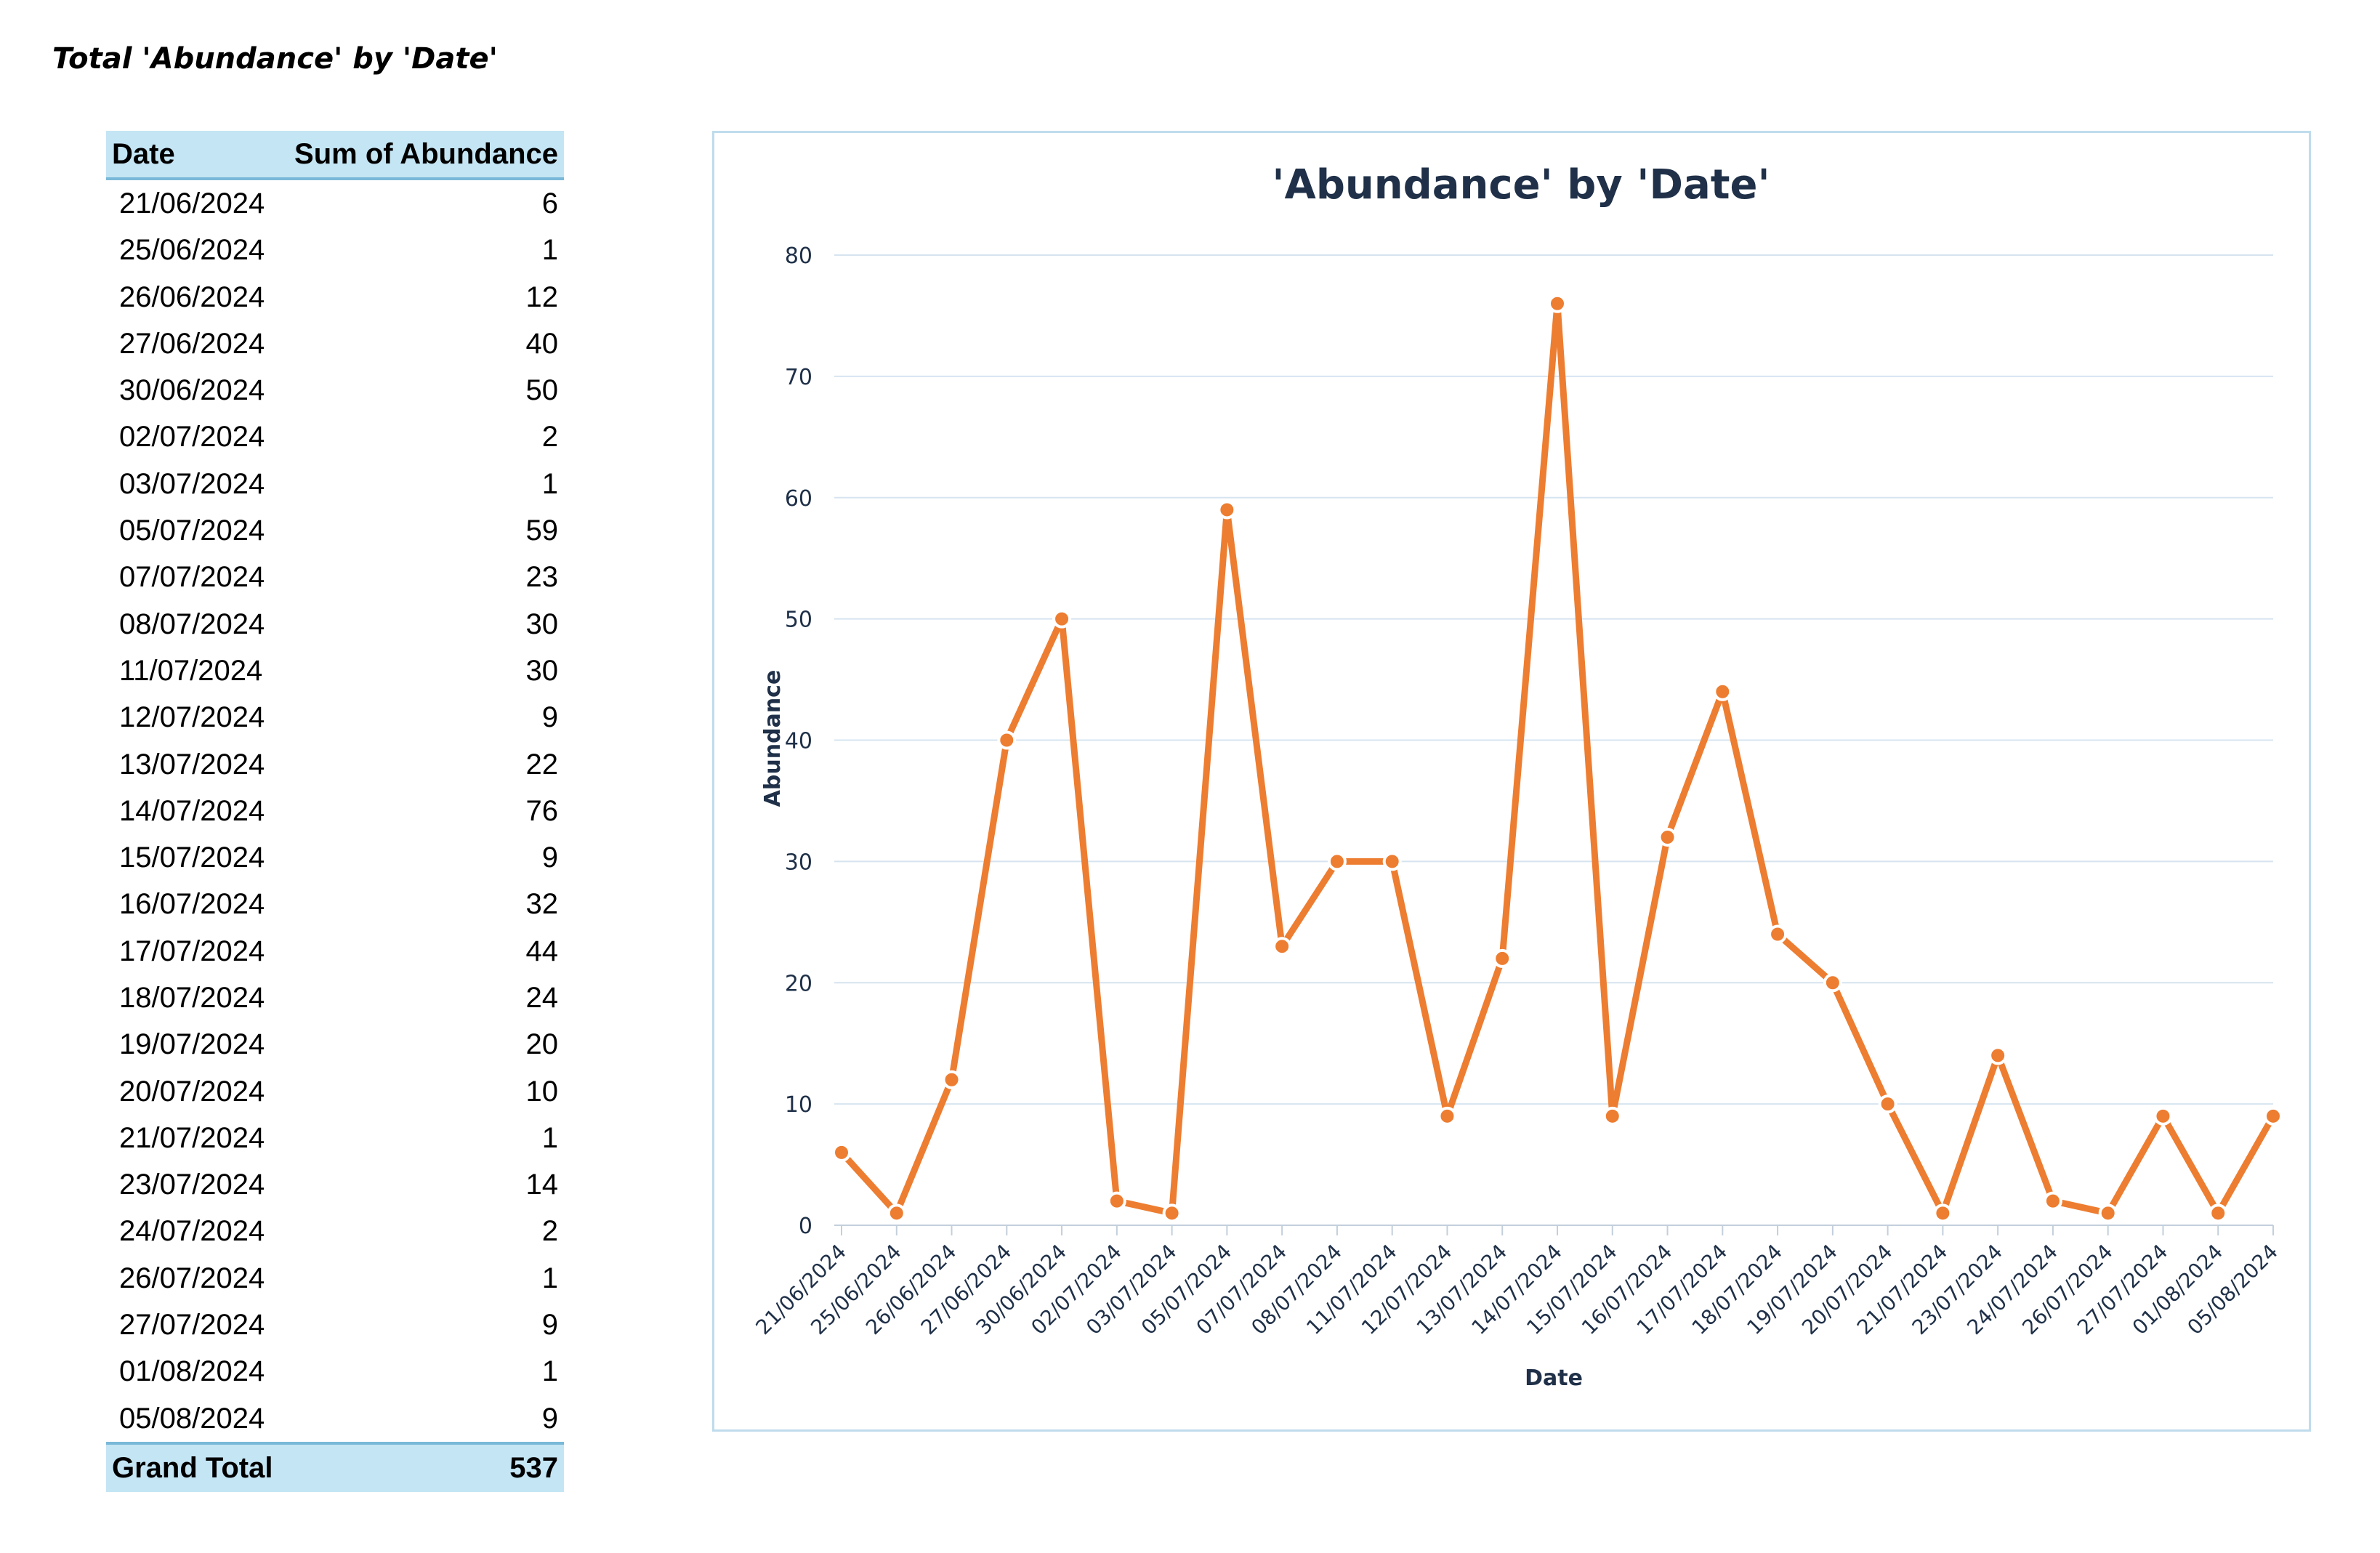  Describe the element at coordinates (798, 863) in the screenshot. I see `y-tick-label: 30` at that location.